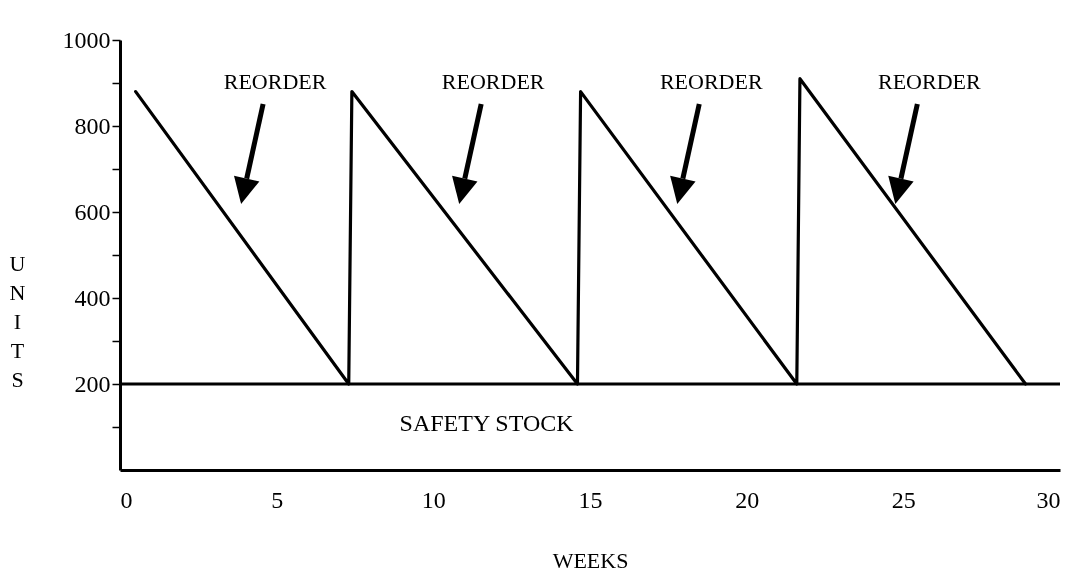 This screenshot has height=582, width=1080. Describe the element at coordinates (86, 39) in the screenshot. I see `y-tick-label: 1000` at that location.